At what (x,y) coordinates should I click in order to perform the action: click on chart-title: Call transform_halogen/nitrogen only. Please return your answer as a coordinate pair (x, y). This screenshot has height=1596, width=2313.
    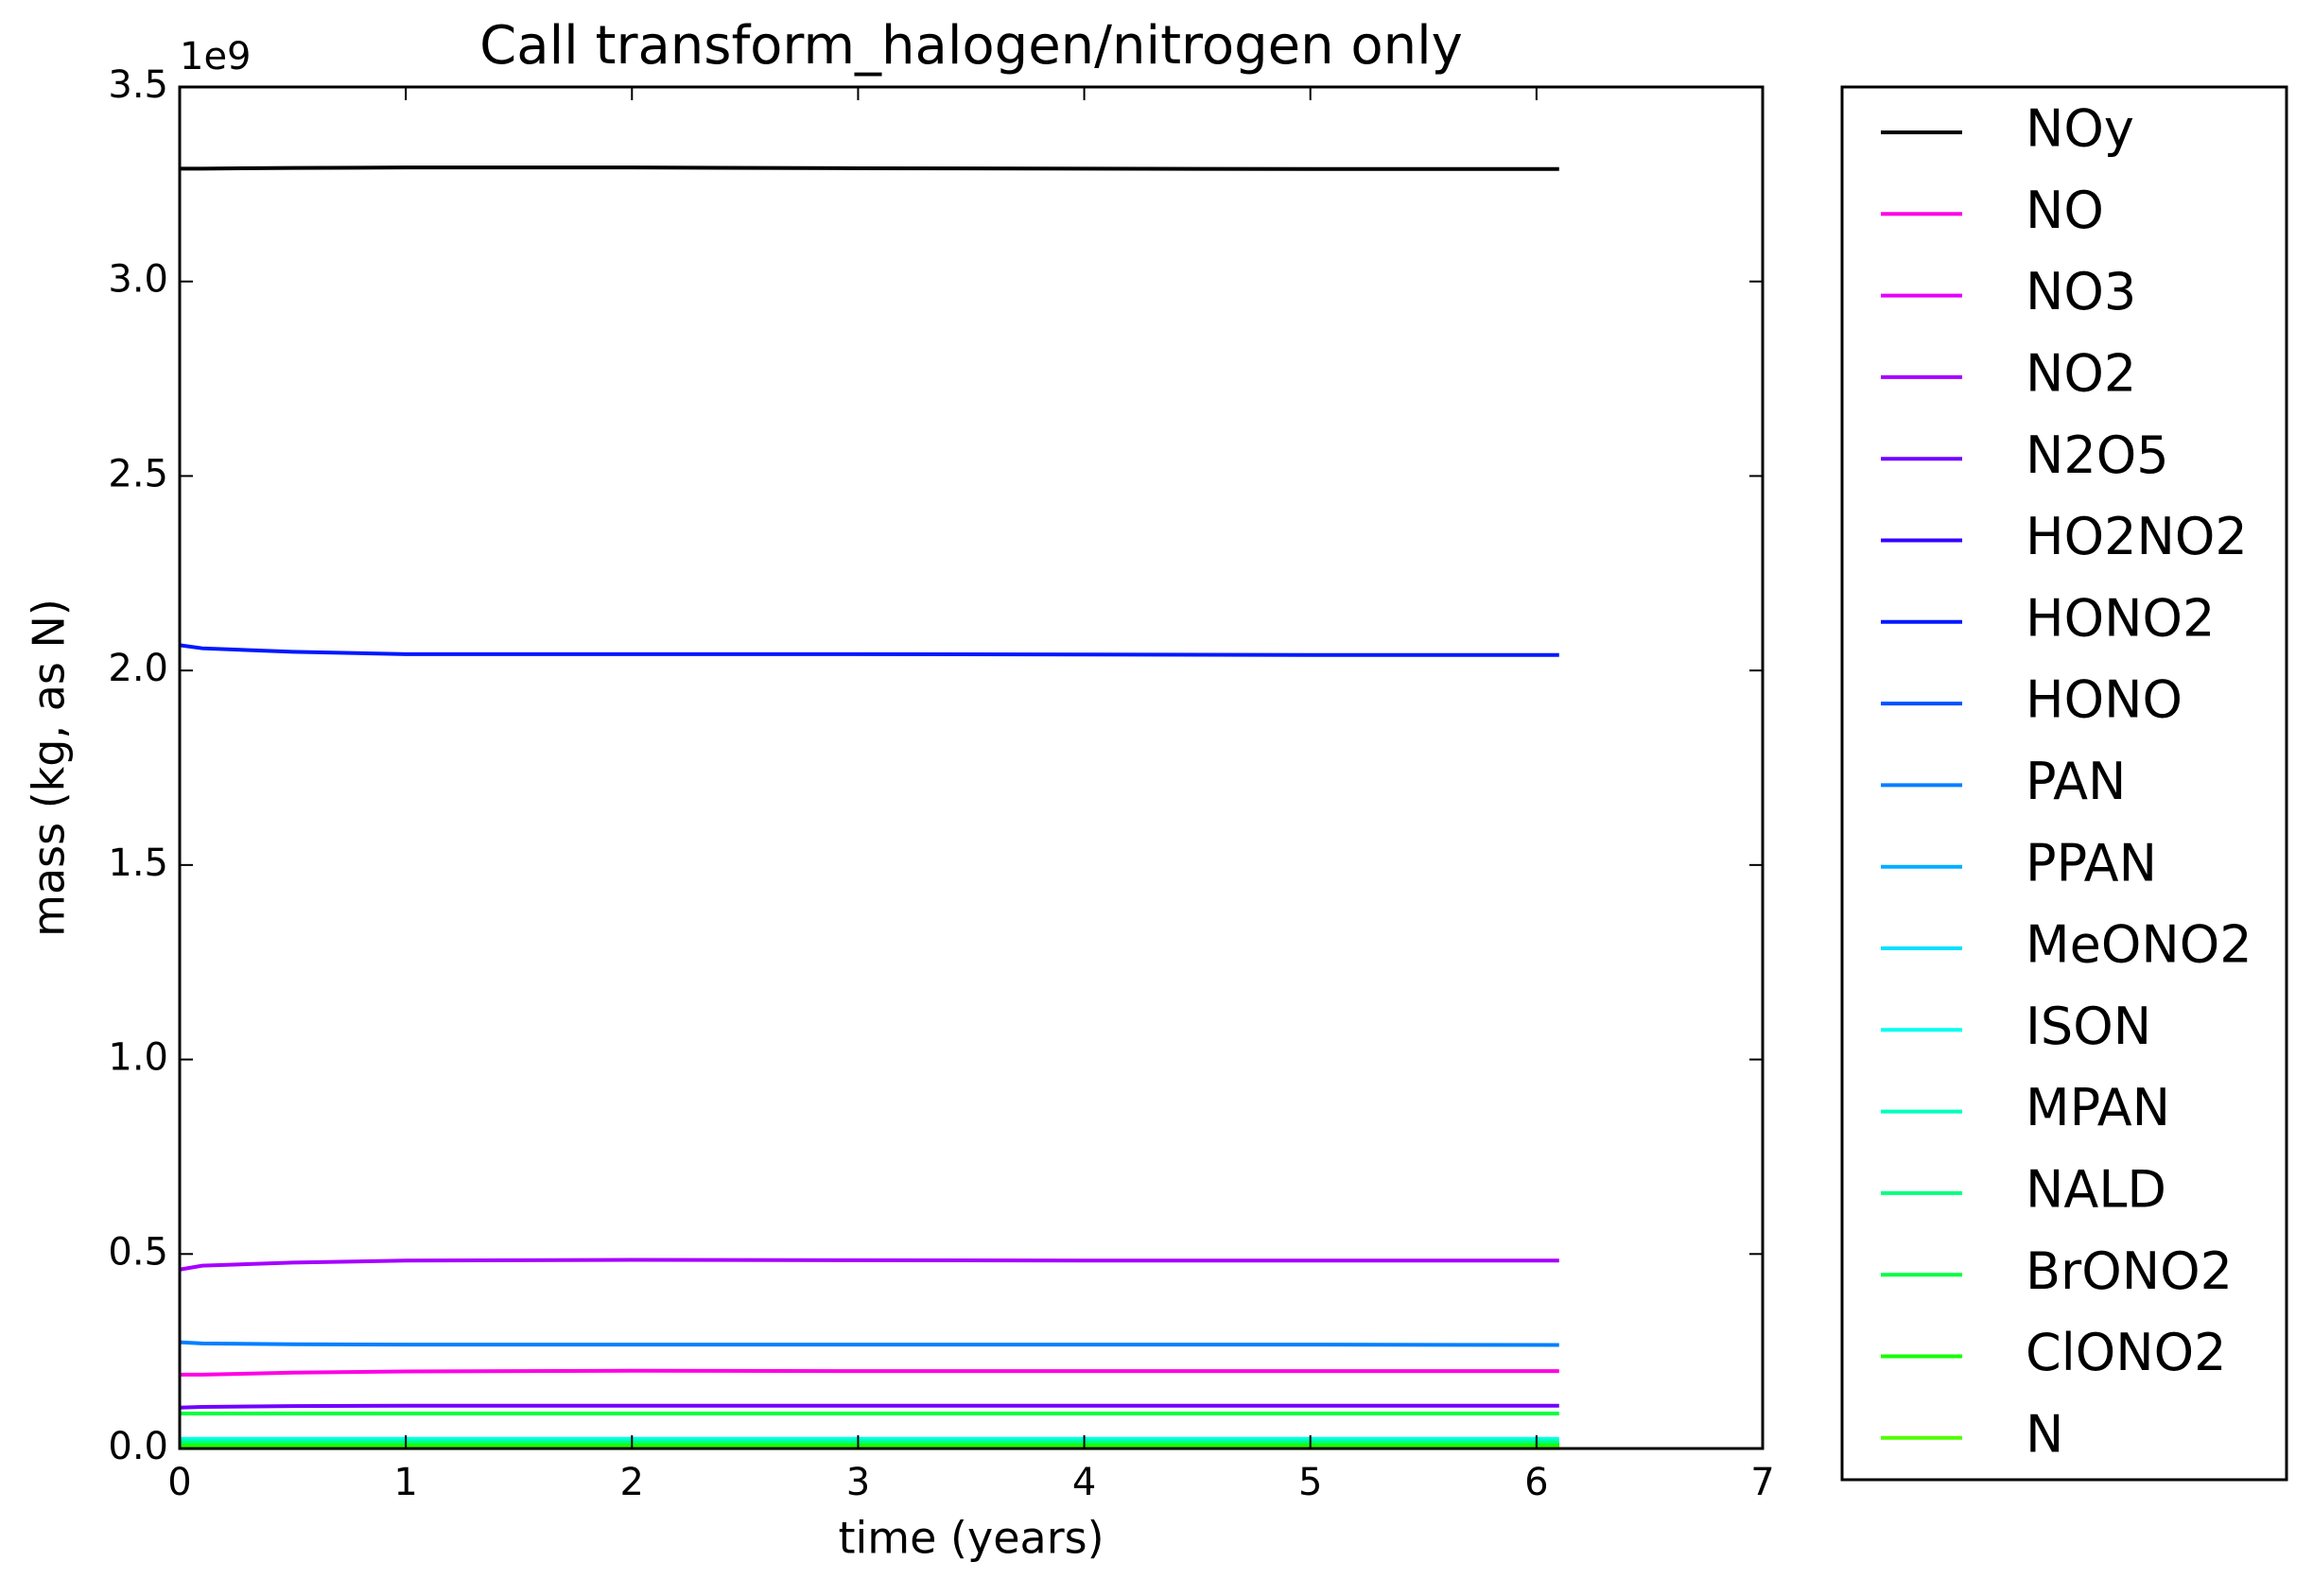
    Looking at the image, I should click on (971, 46).